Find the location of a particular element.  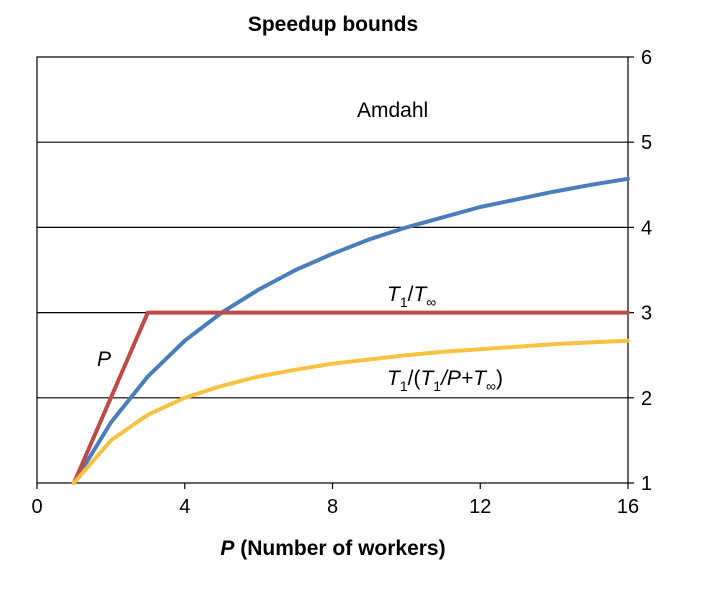

y-tick-label: 6 is located at coordinates (646, 58).